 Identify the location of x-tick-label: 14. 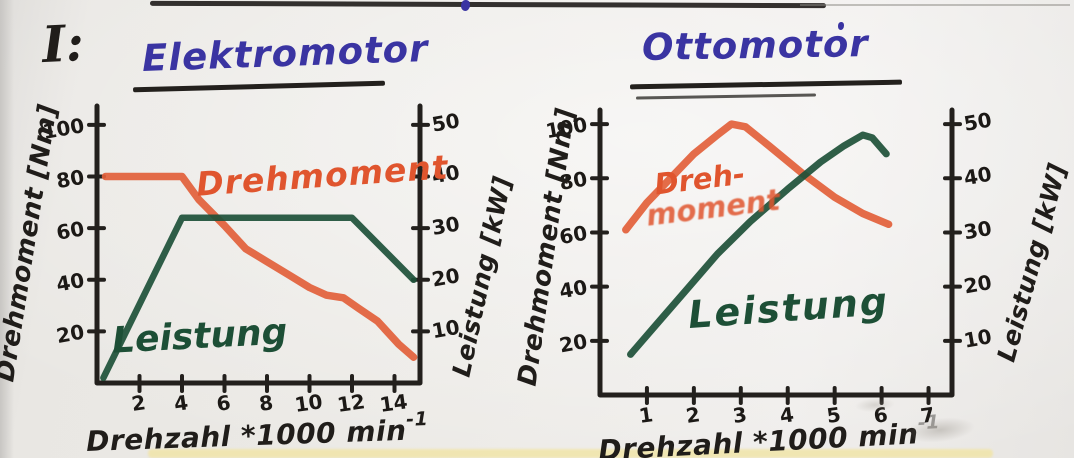
(393, 403).